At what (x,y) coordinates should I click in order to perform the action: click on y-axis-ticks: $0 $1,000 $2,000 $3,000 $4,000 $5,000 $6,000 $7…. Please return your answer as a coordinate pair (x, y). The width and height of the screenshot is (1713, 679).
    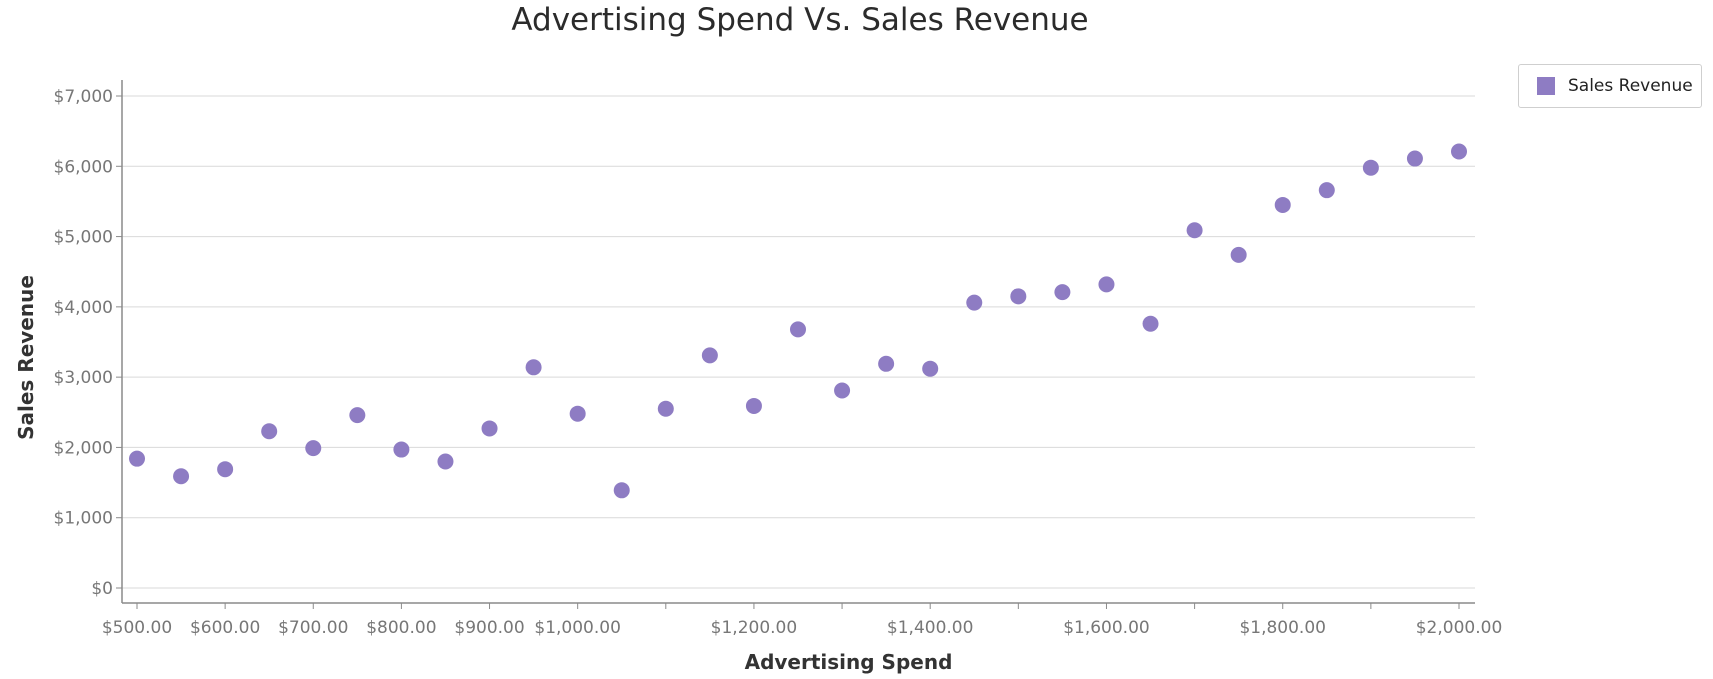
    Looking at the image, I should click on (88, 343).